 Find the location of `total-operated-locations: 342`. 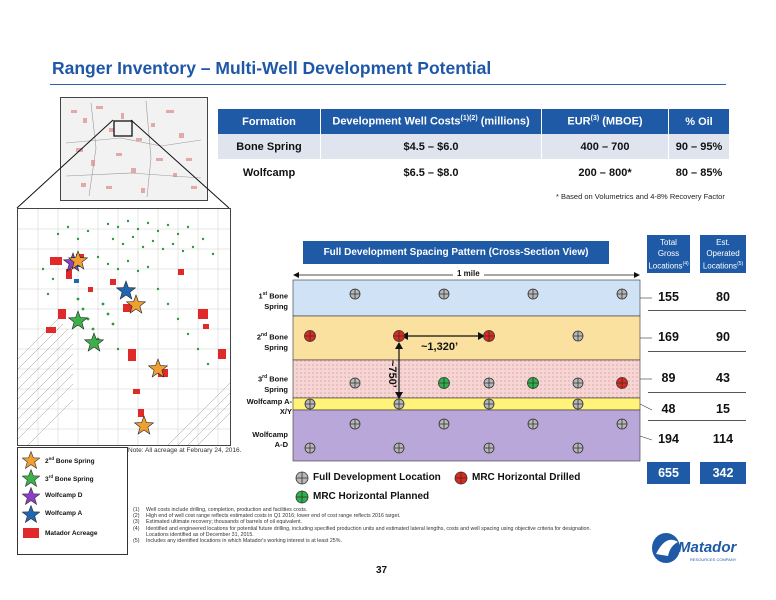

total-operated-locations: 342 is located at coordinates (723, 473).